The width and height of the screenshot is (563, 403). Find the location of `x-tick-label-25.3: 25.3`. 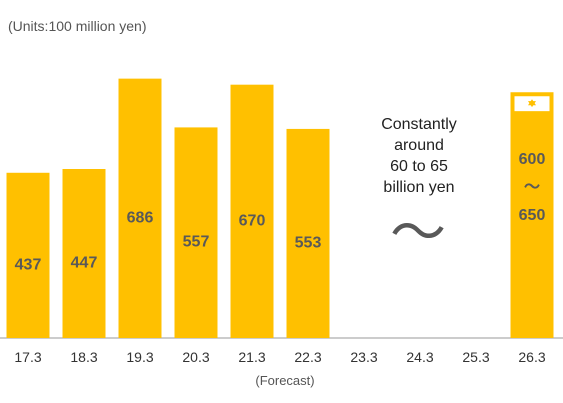

x-tick-label-25.3: 25.3 is located at coordinates (475, 357).